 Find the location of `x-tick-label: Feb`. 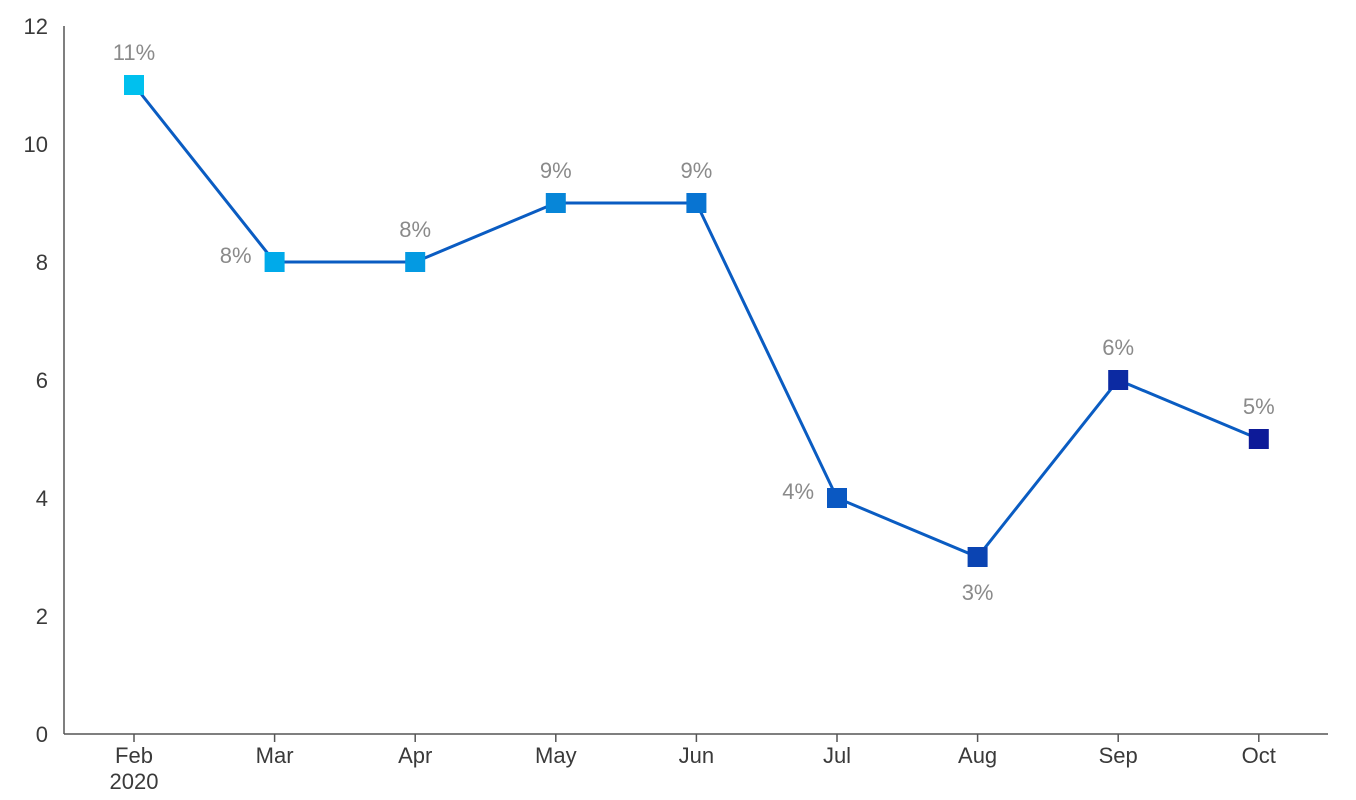

x-tick-label: Feb is located at coordinates (134, 755).